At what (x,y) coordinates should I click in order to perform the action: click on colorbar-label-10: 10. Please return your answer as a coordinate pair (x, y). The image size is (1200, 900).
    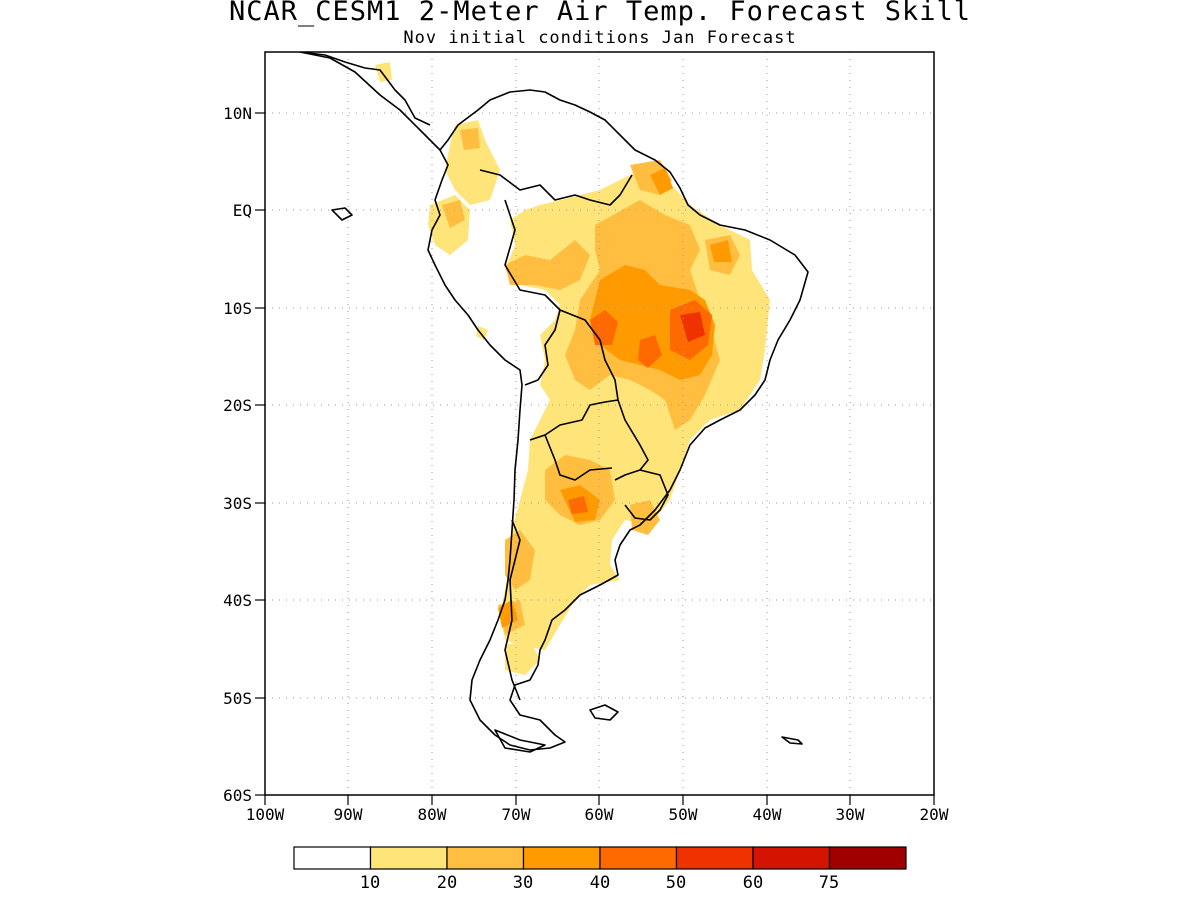
    Looking at the image, I should click on (370, 883).